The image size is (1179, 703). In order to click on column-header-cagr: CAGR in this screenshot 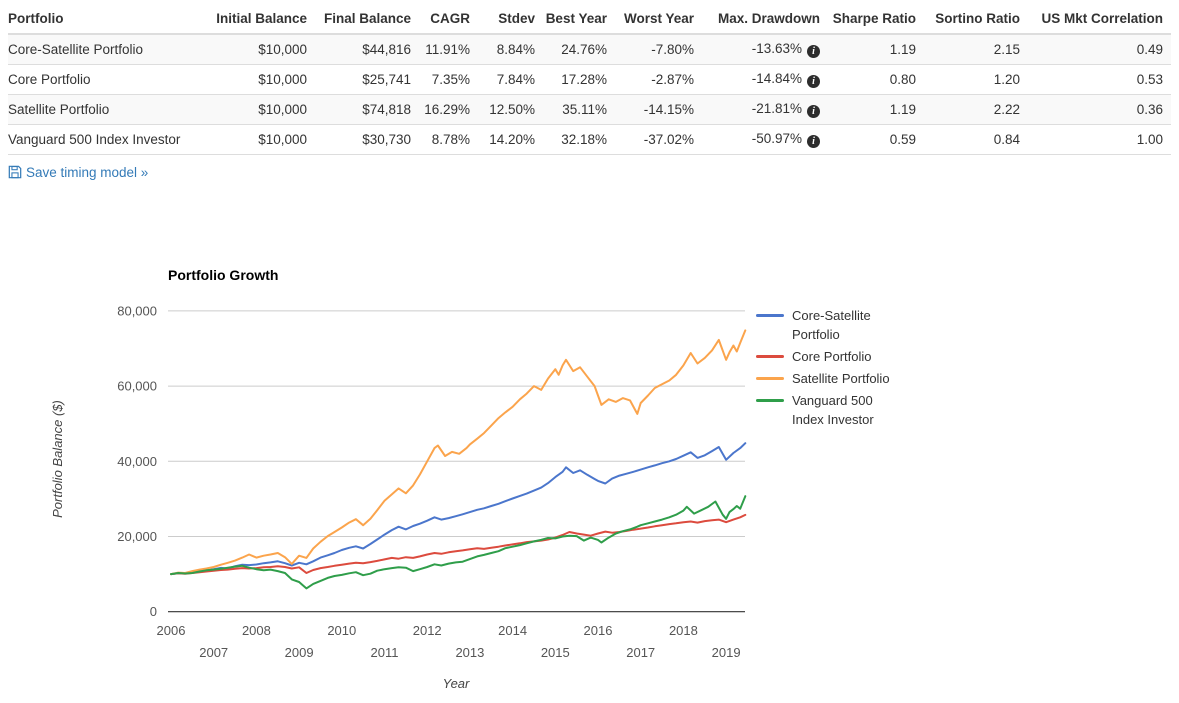, I will do `click(448, 19)`.